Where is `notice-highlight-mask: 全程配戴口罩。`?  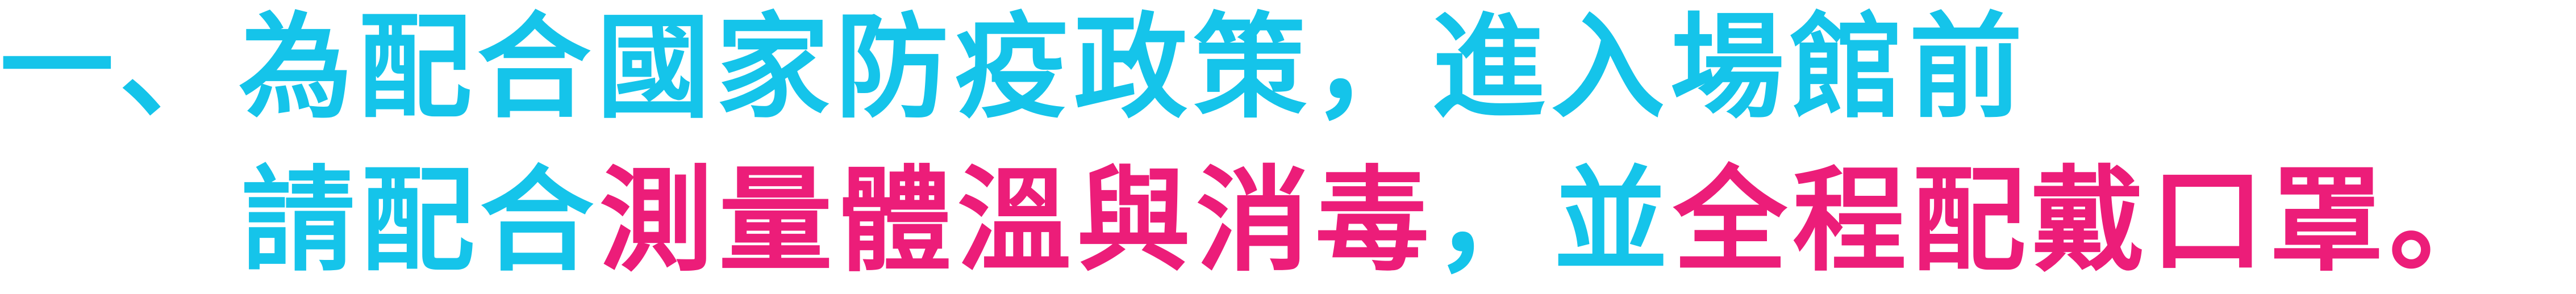 notice-highlight-mask: 全程配戴口罩。 is located at coordinates (2091, 221).